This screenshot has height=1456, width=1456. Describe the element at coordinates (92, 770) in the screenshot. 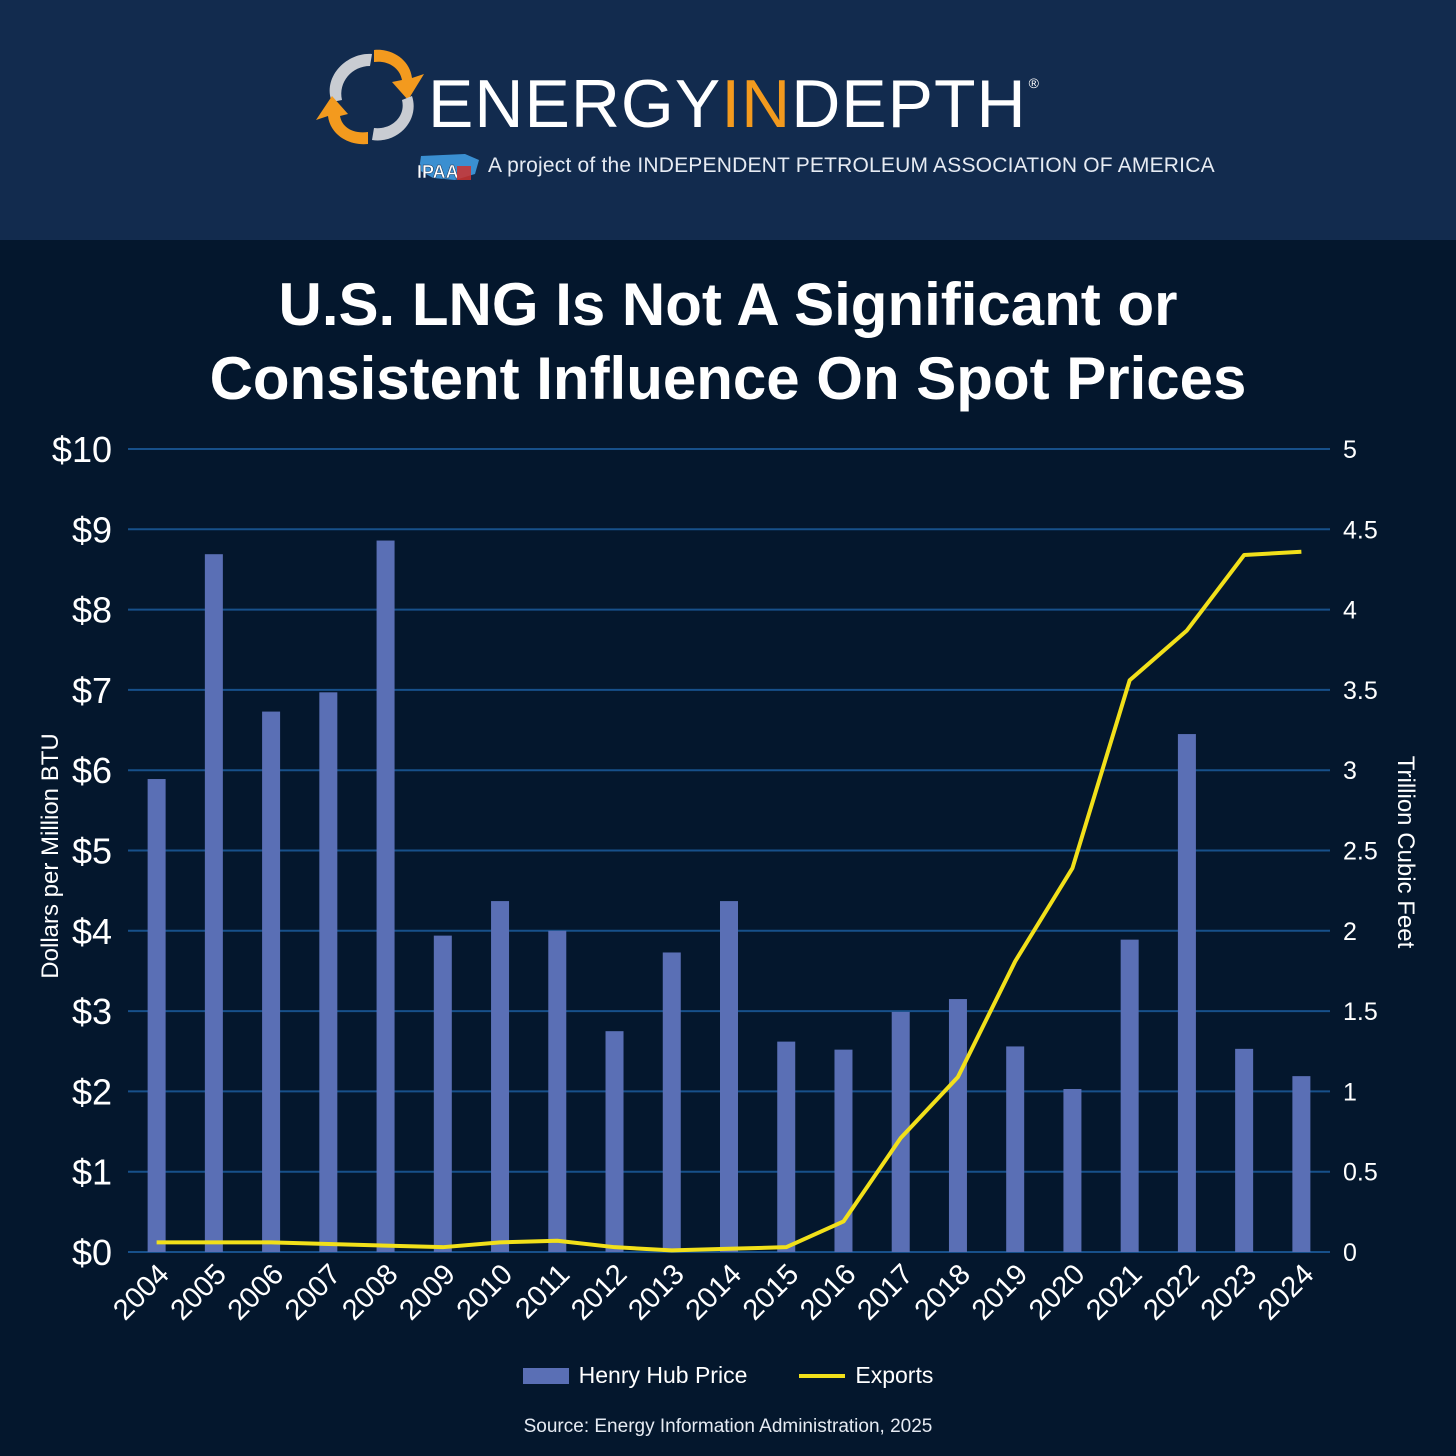

I see `y-tick-left: $6` at that location.